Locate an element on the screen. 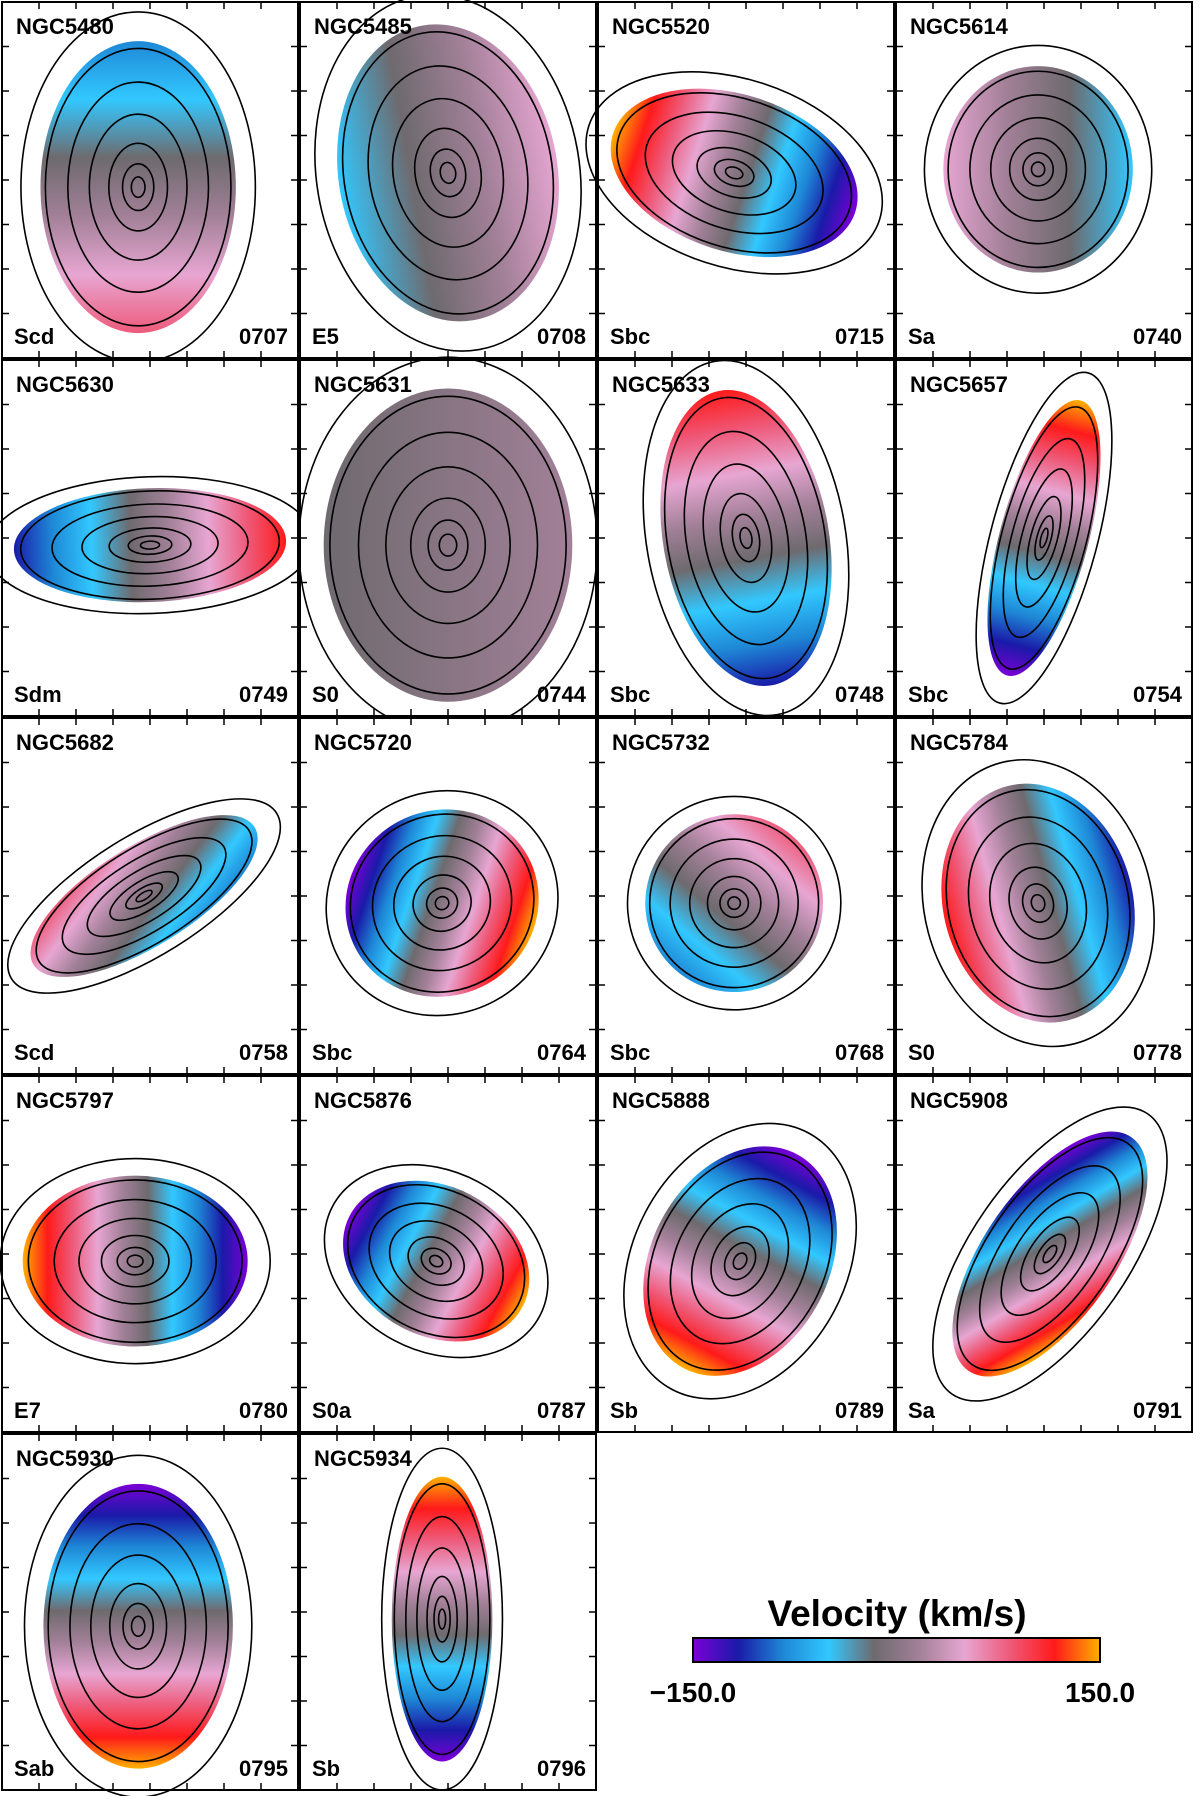 Image resolution: width=1200 pixels, height=1801 pixels. plate-id: 0740 is located at coordinates (1157, 336).